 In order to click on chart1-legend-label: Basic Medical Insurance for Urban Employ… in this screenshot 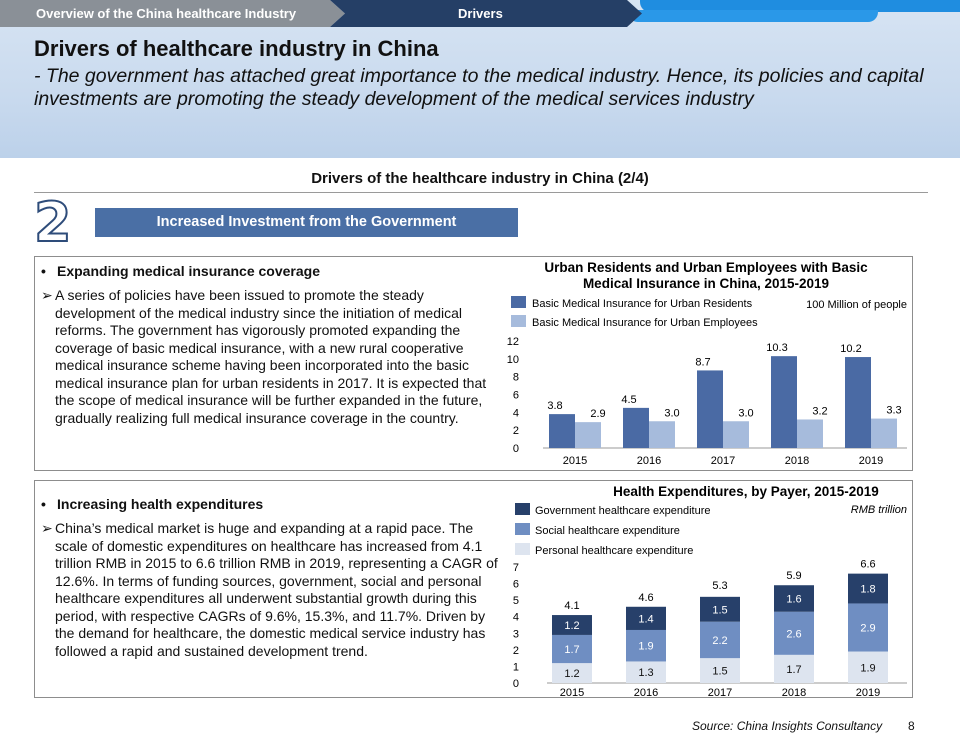, I will do `click(645, 323)`.